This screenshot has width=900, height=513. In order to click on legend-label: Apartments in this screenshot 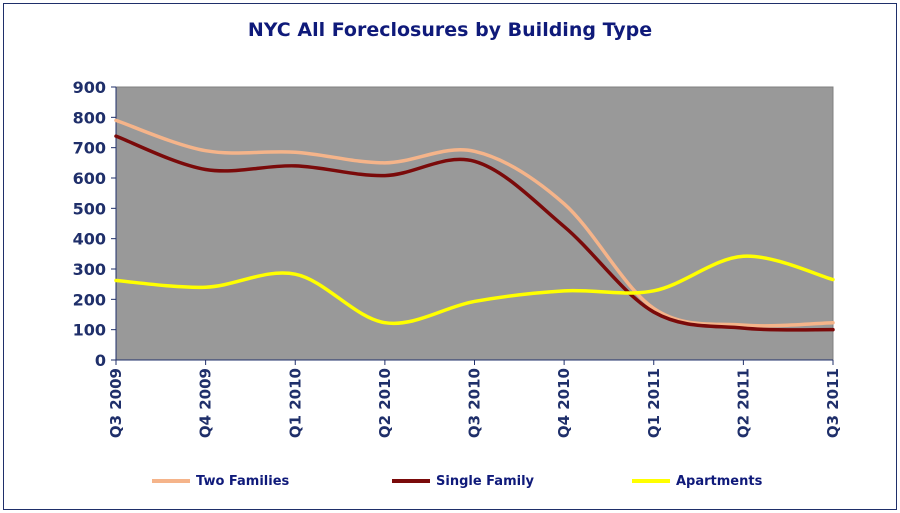, I will do `click(719, 481)`.